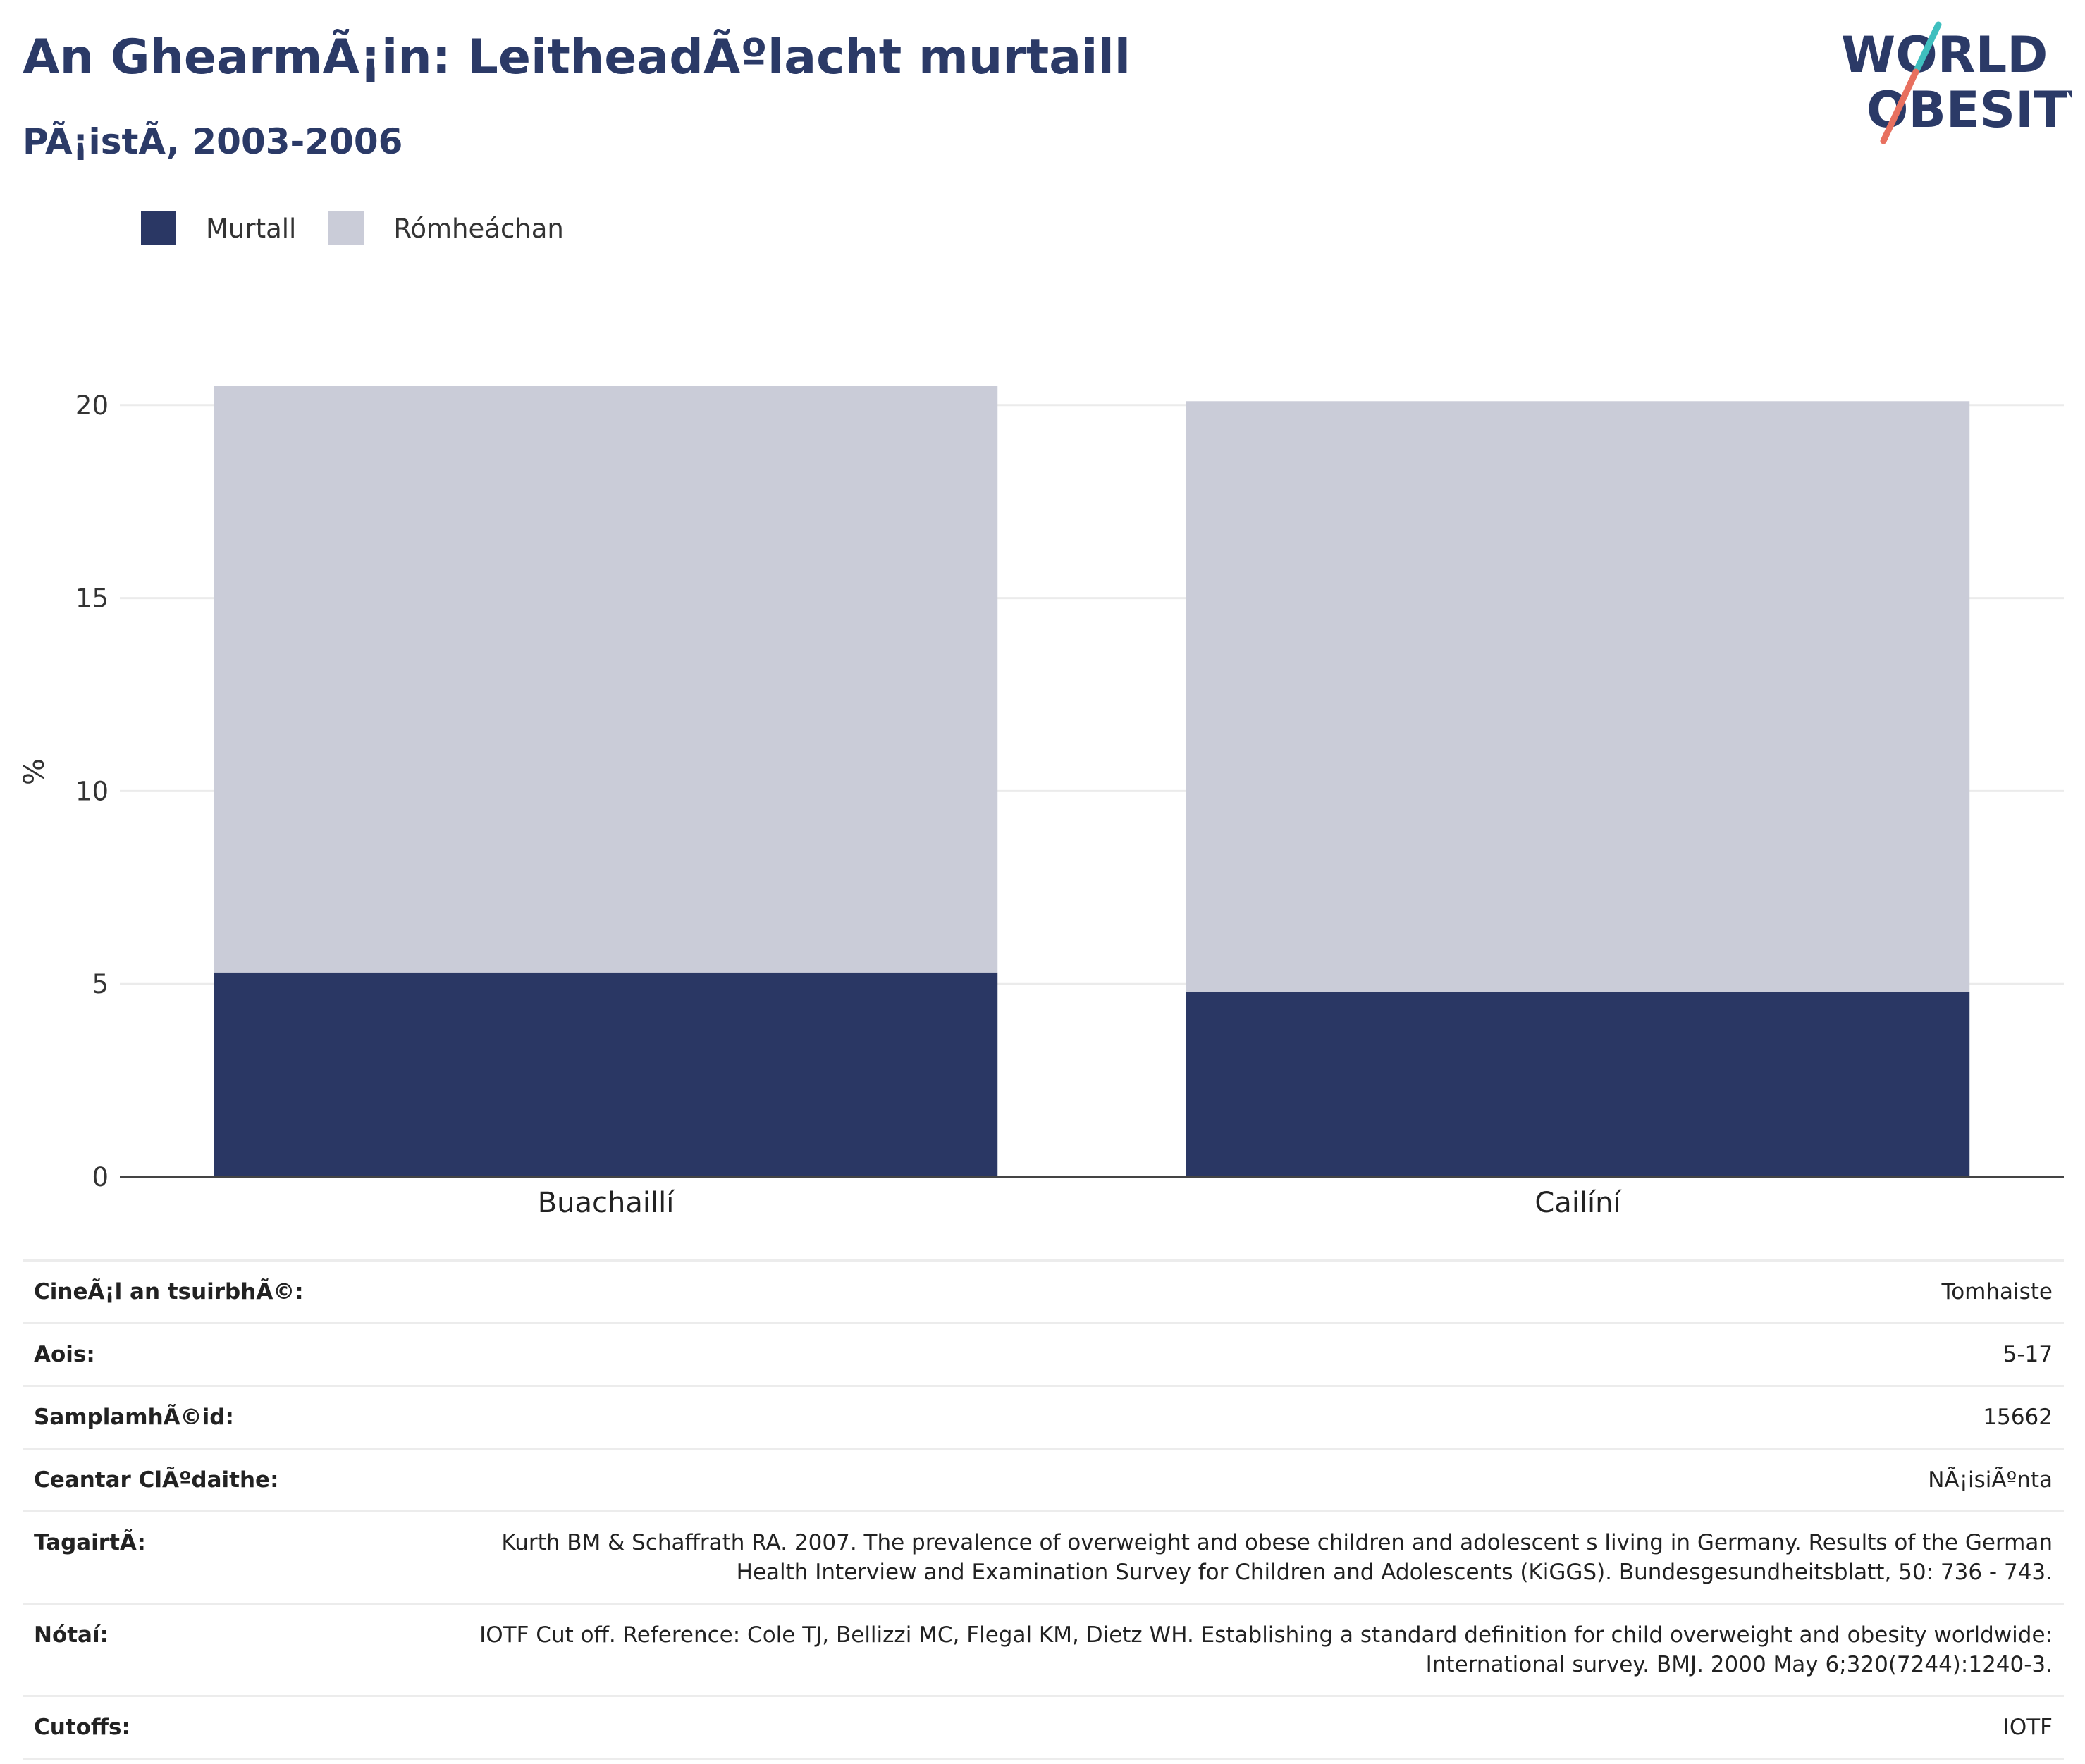  What do you see at coordinates (607, 1203) in the screenshot?
I see `x-tick-label: Buachaillí` at bounding box center [607, 1203].